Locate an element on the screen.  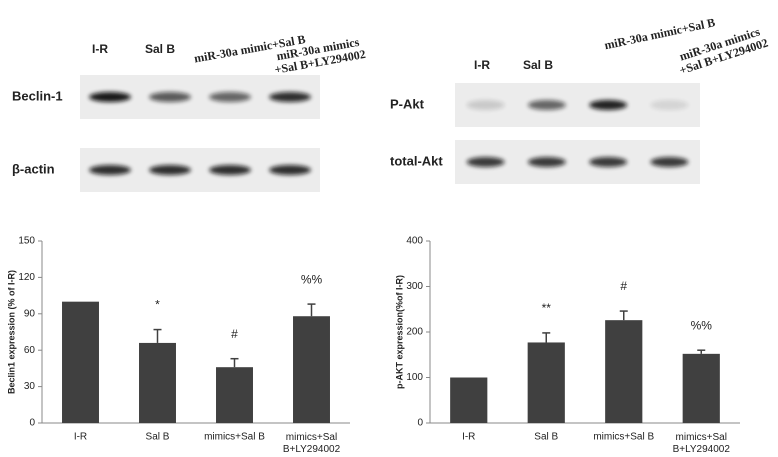
row-label: P-Akt is located at coordinates (407, 103).